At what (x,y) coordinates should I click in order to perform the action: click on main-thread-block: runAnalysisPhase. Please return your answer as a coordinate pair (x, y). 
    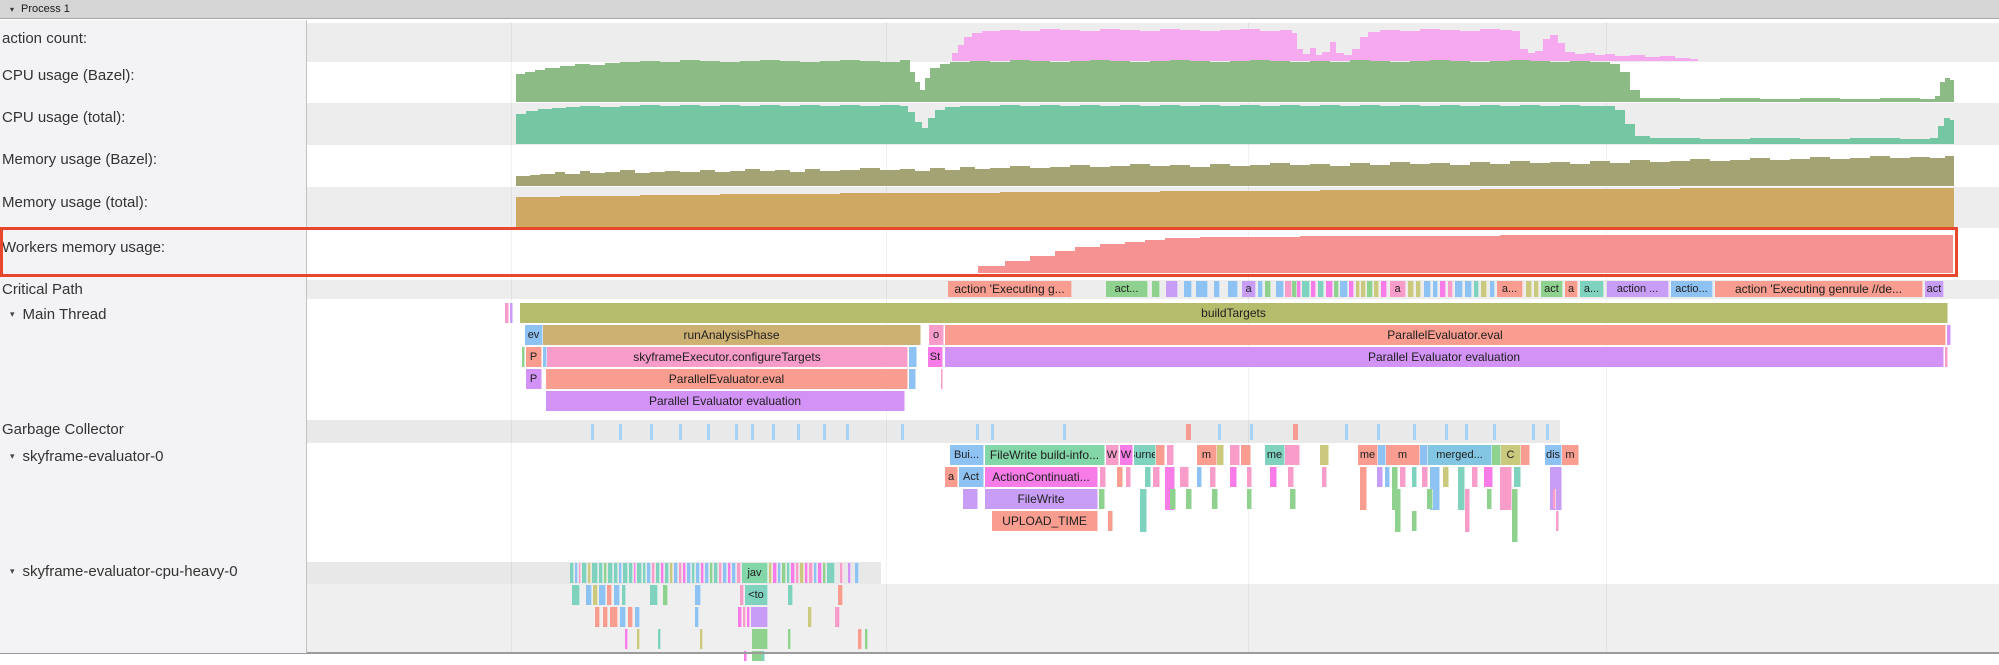
    Looking at the image, I should click on (732, 335).